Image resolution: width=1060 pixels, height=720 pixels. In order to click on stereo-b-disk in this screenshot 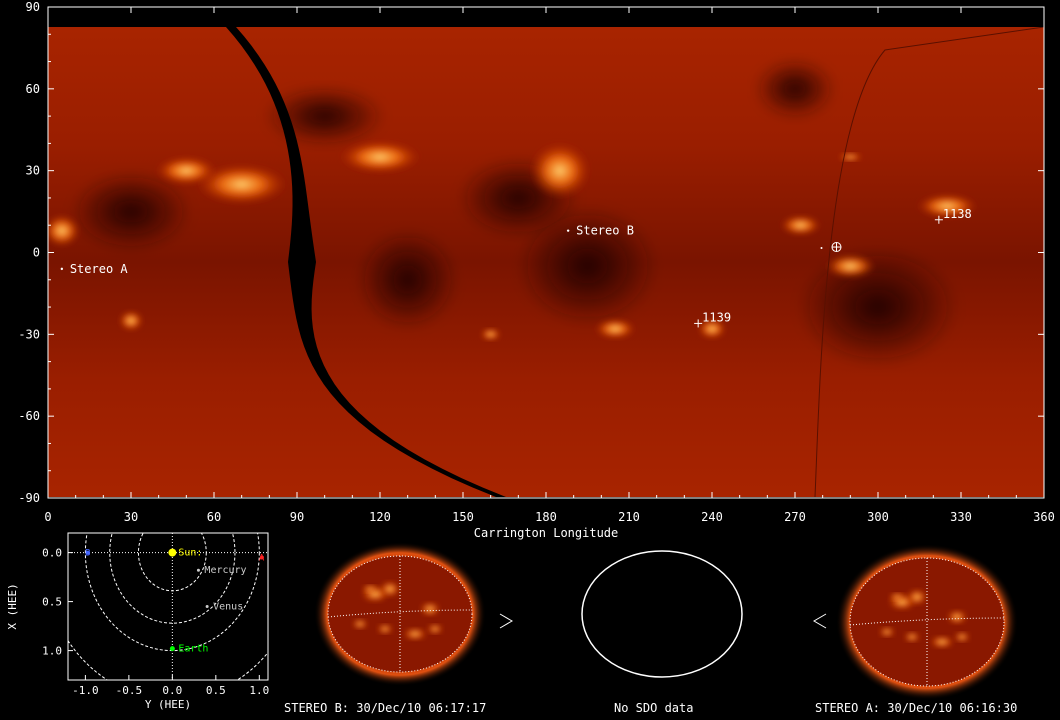, I will do `click(400, 614)`.